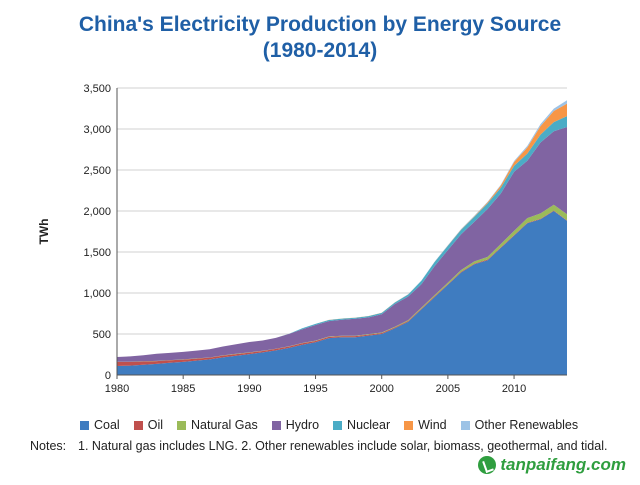 The image size is (640, 485). What do you see at coordinates (563, 464) in the screenshot?
I see `watermark-text: tanpaifang.com` at bounding box center [563, 464].